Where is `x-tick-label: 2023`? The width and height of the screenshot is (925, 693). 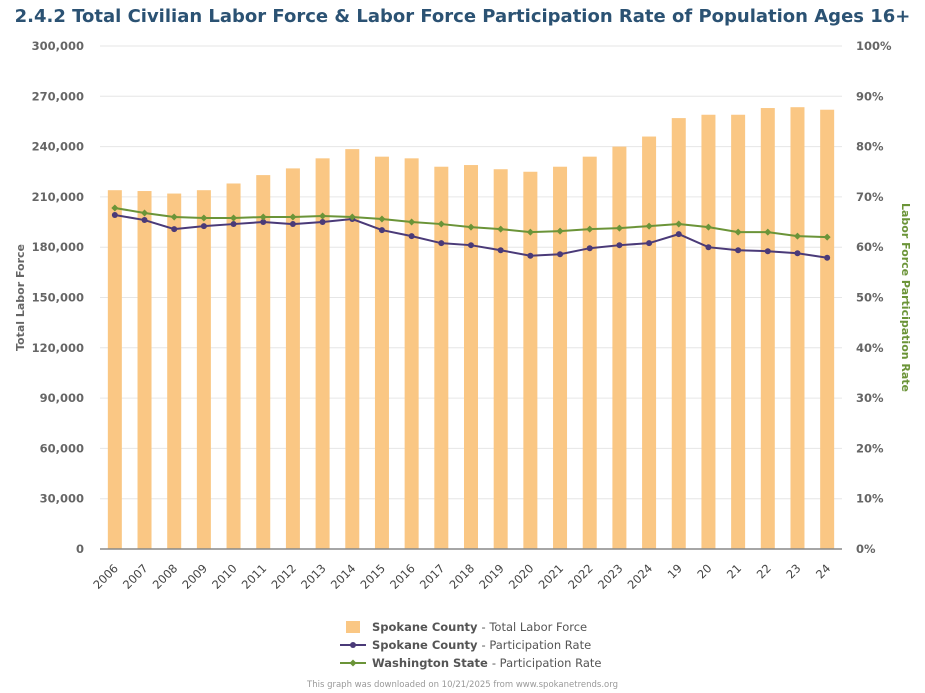
x-tick-label: 2023 is located at coordinates (610, 576).